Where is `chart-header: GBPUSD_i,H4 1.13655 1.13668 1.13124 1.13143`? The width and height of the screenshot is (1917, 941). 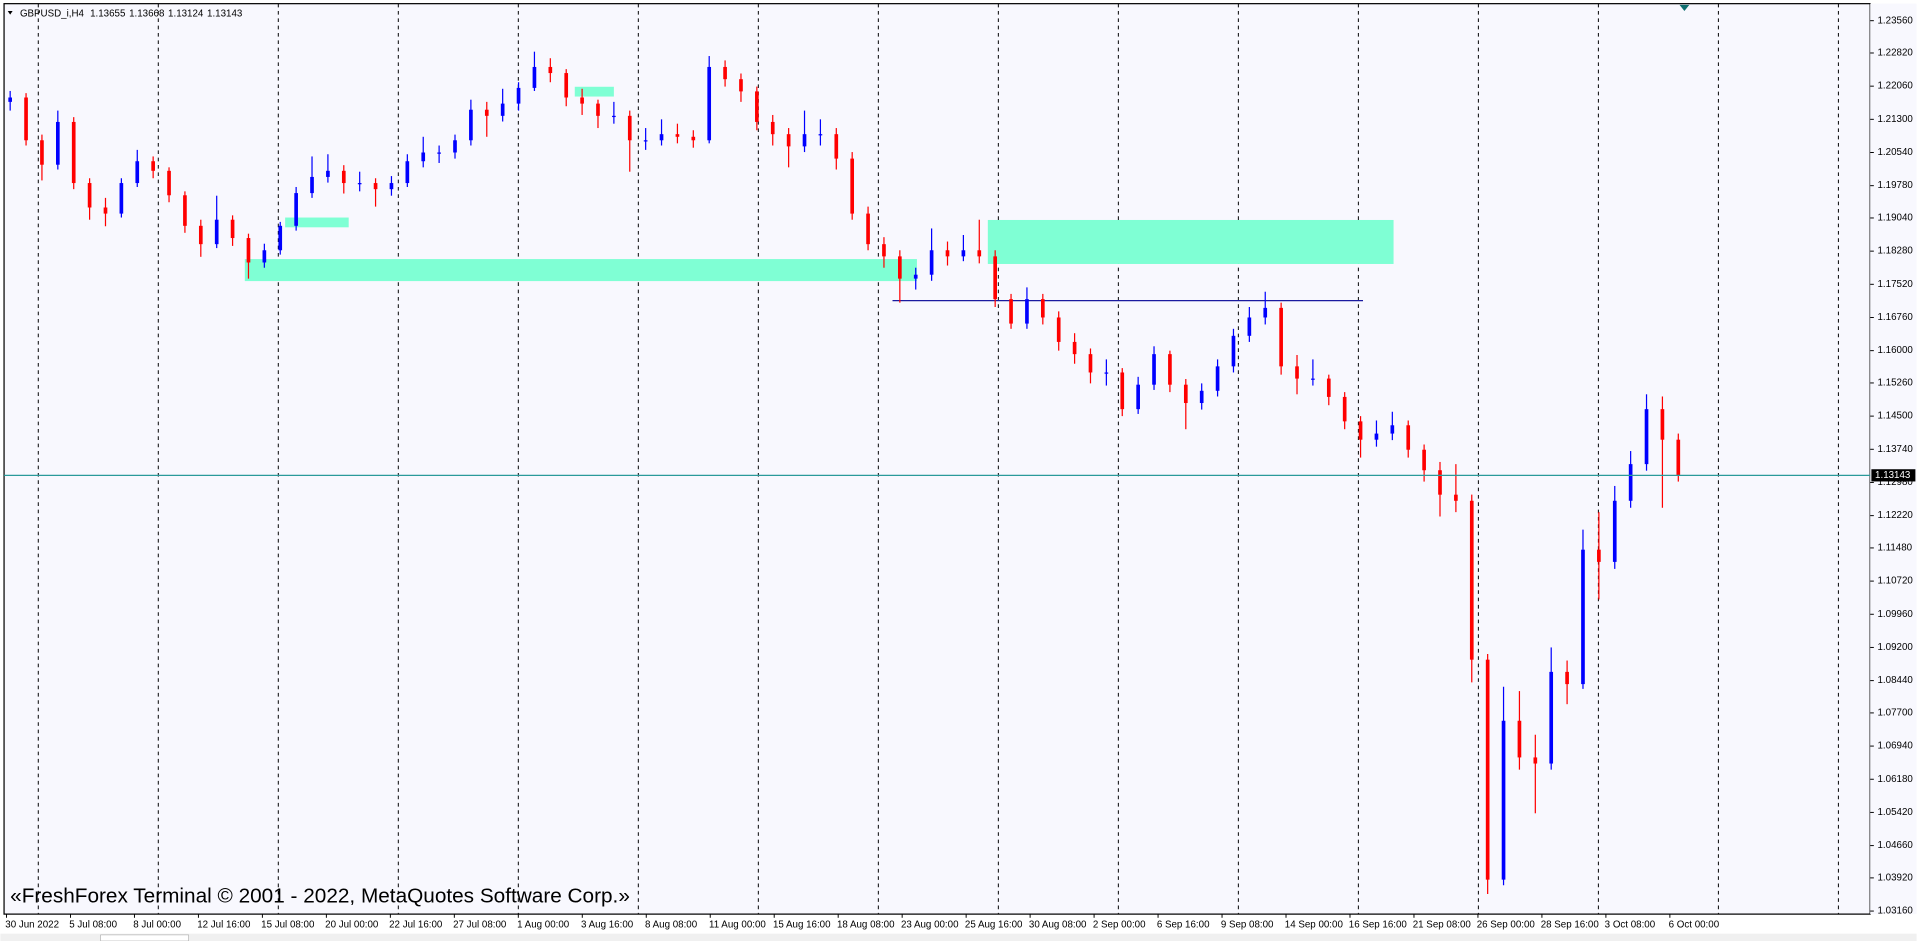
chart-header: GBPUSD_i,H4 1.13655 1.13668 1.13124 1.13143 is located at coordinates (131, 13).